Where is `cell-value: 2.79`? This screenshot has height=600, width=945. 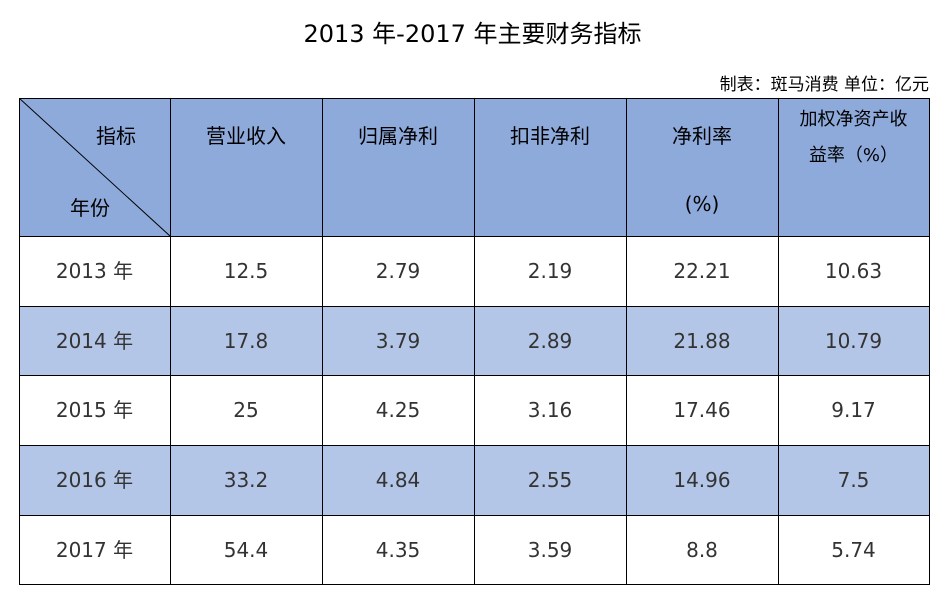
cell-value: 2.79 is located at coordinates (398, 271).